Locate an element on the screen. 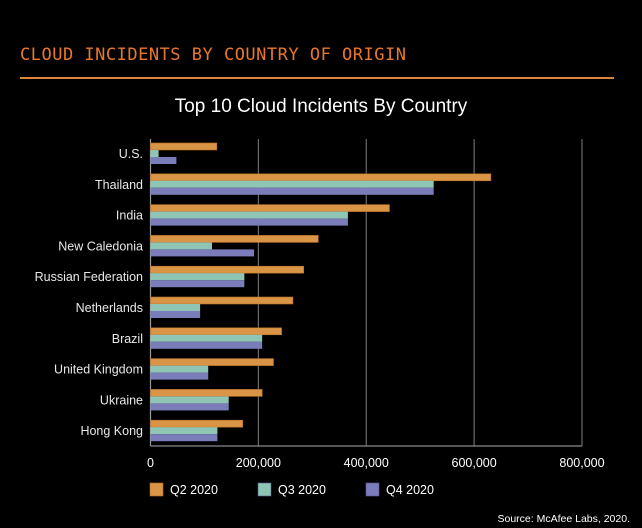 Image resolution: width=642 pixels, height=528 pixels. x-tick-label: 200,000 is located at coordinates (258, 463).